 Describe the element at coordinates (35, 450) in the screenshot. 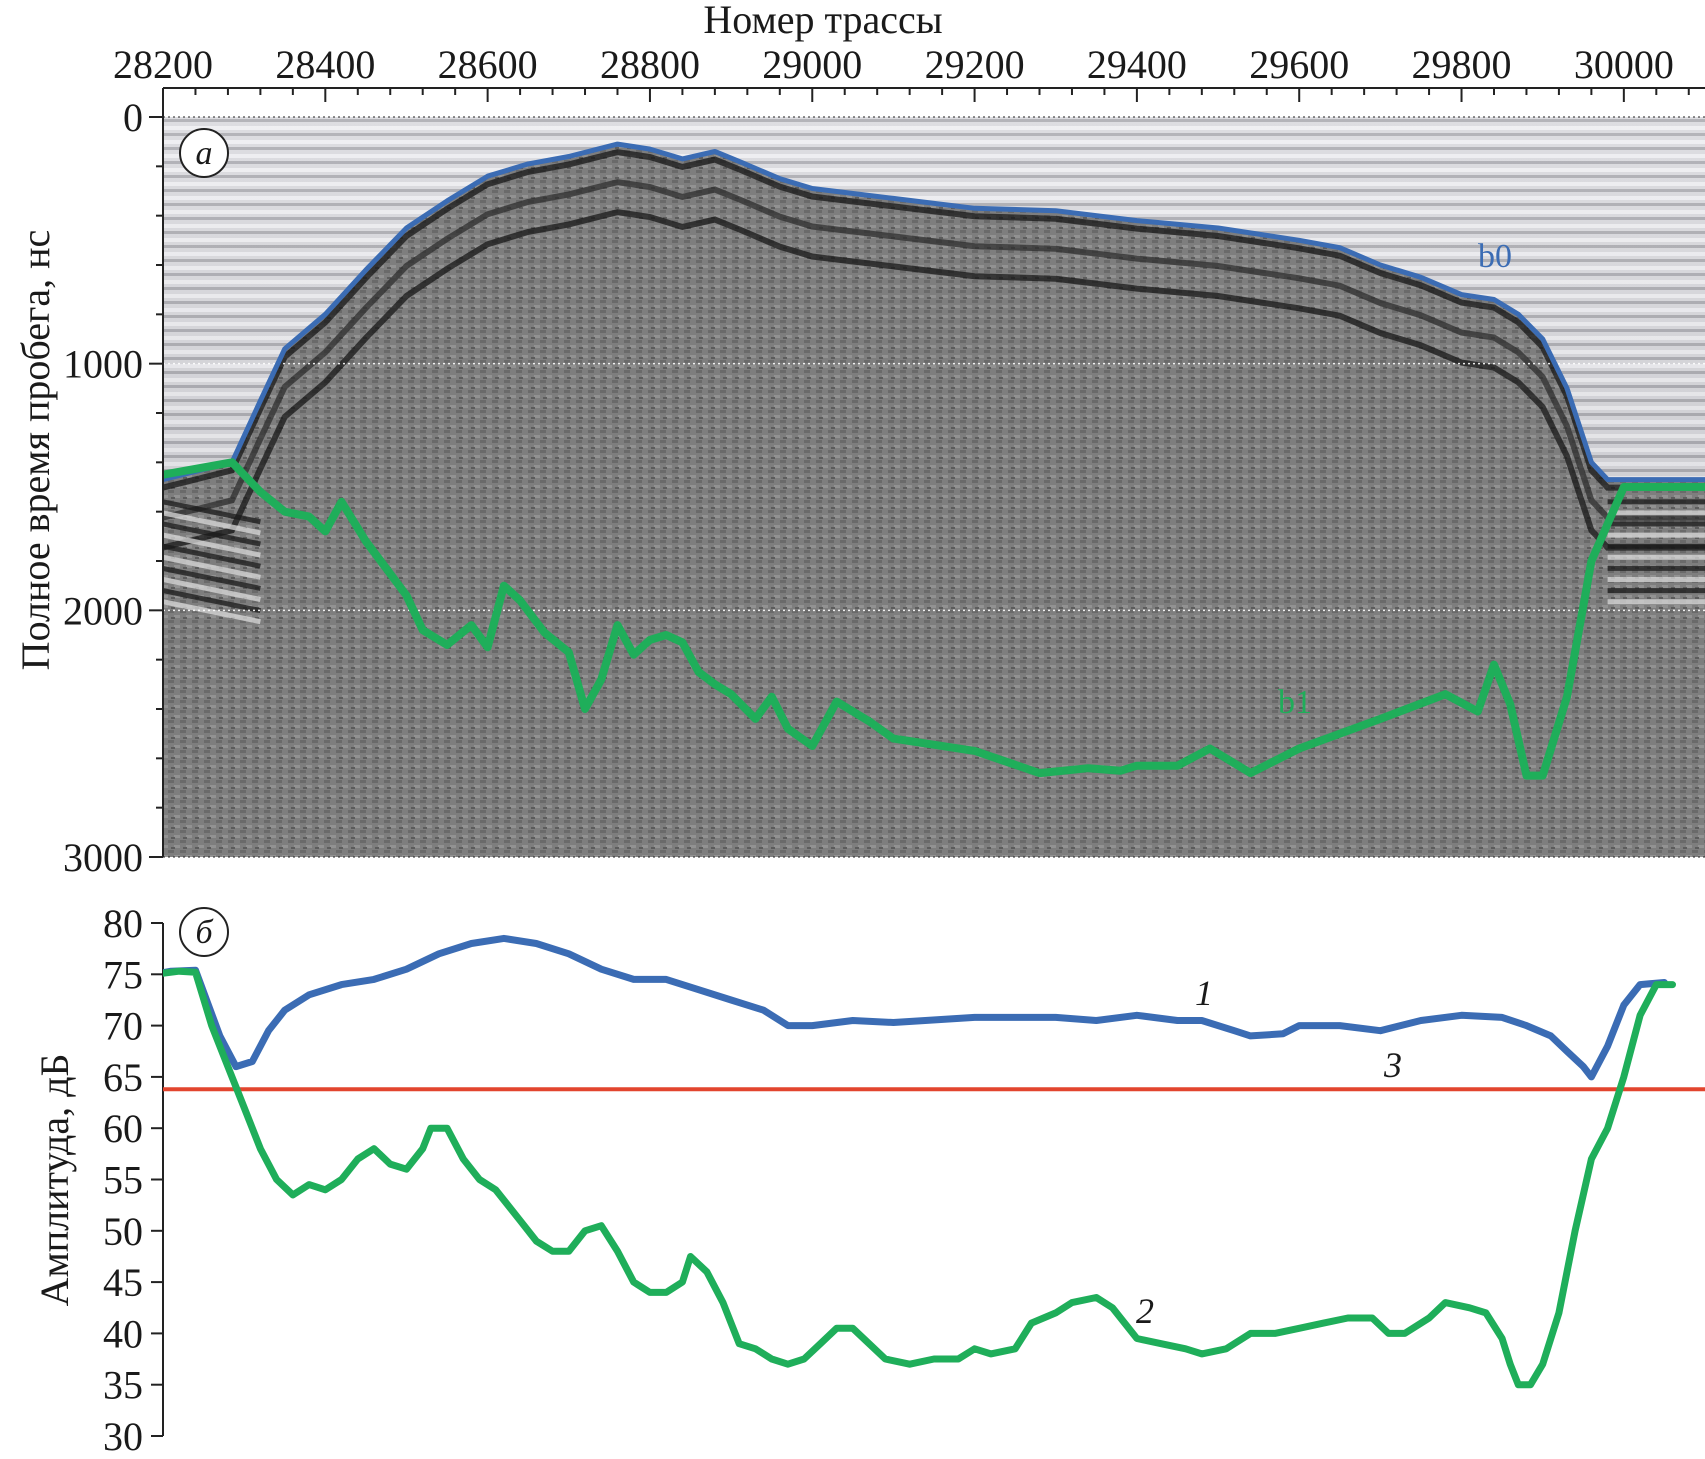

I see `y-axis-title-time: Полное время пробега, нс` at that location.